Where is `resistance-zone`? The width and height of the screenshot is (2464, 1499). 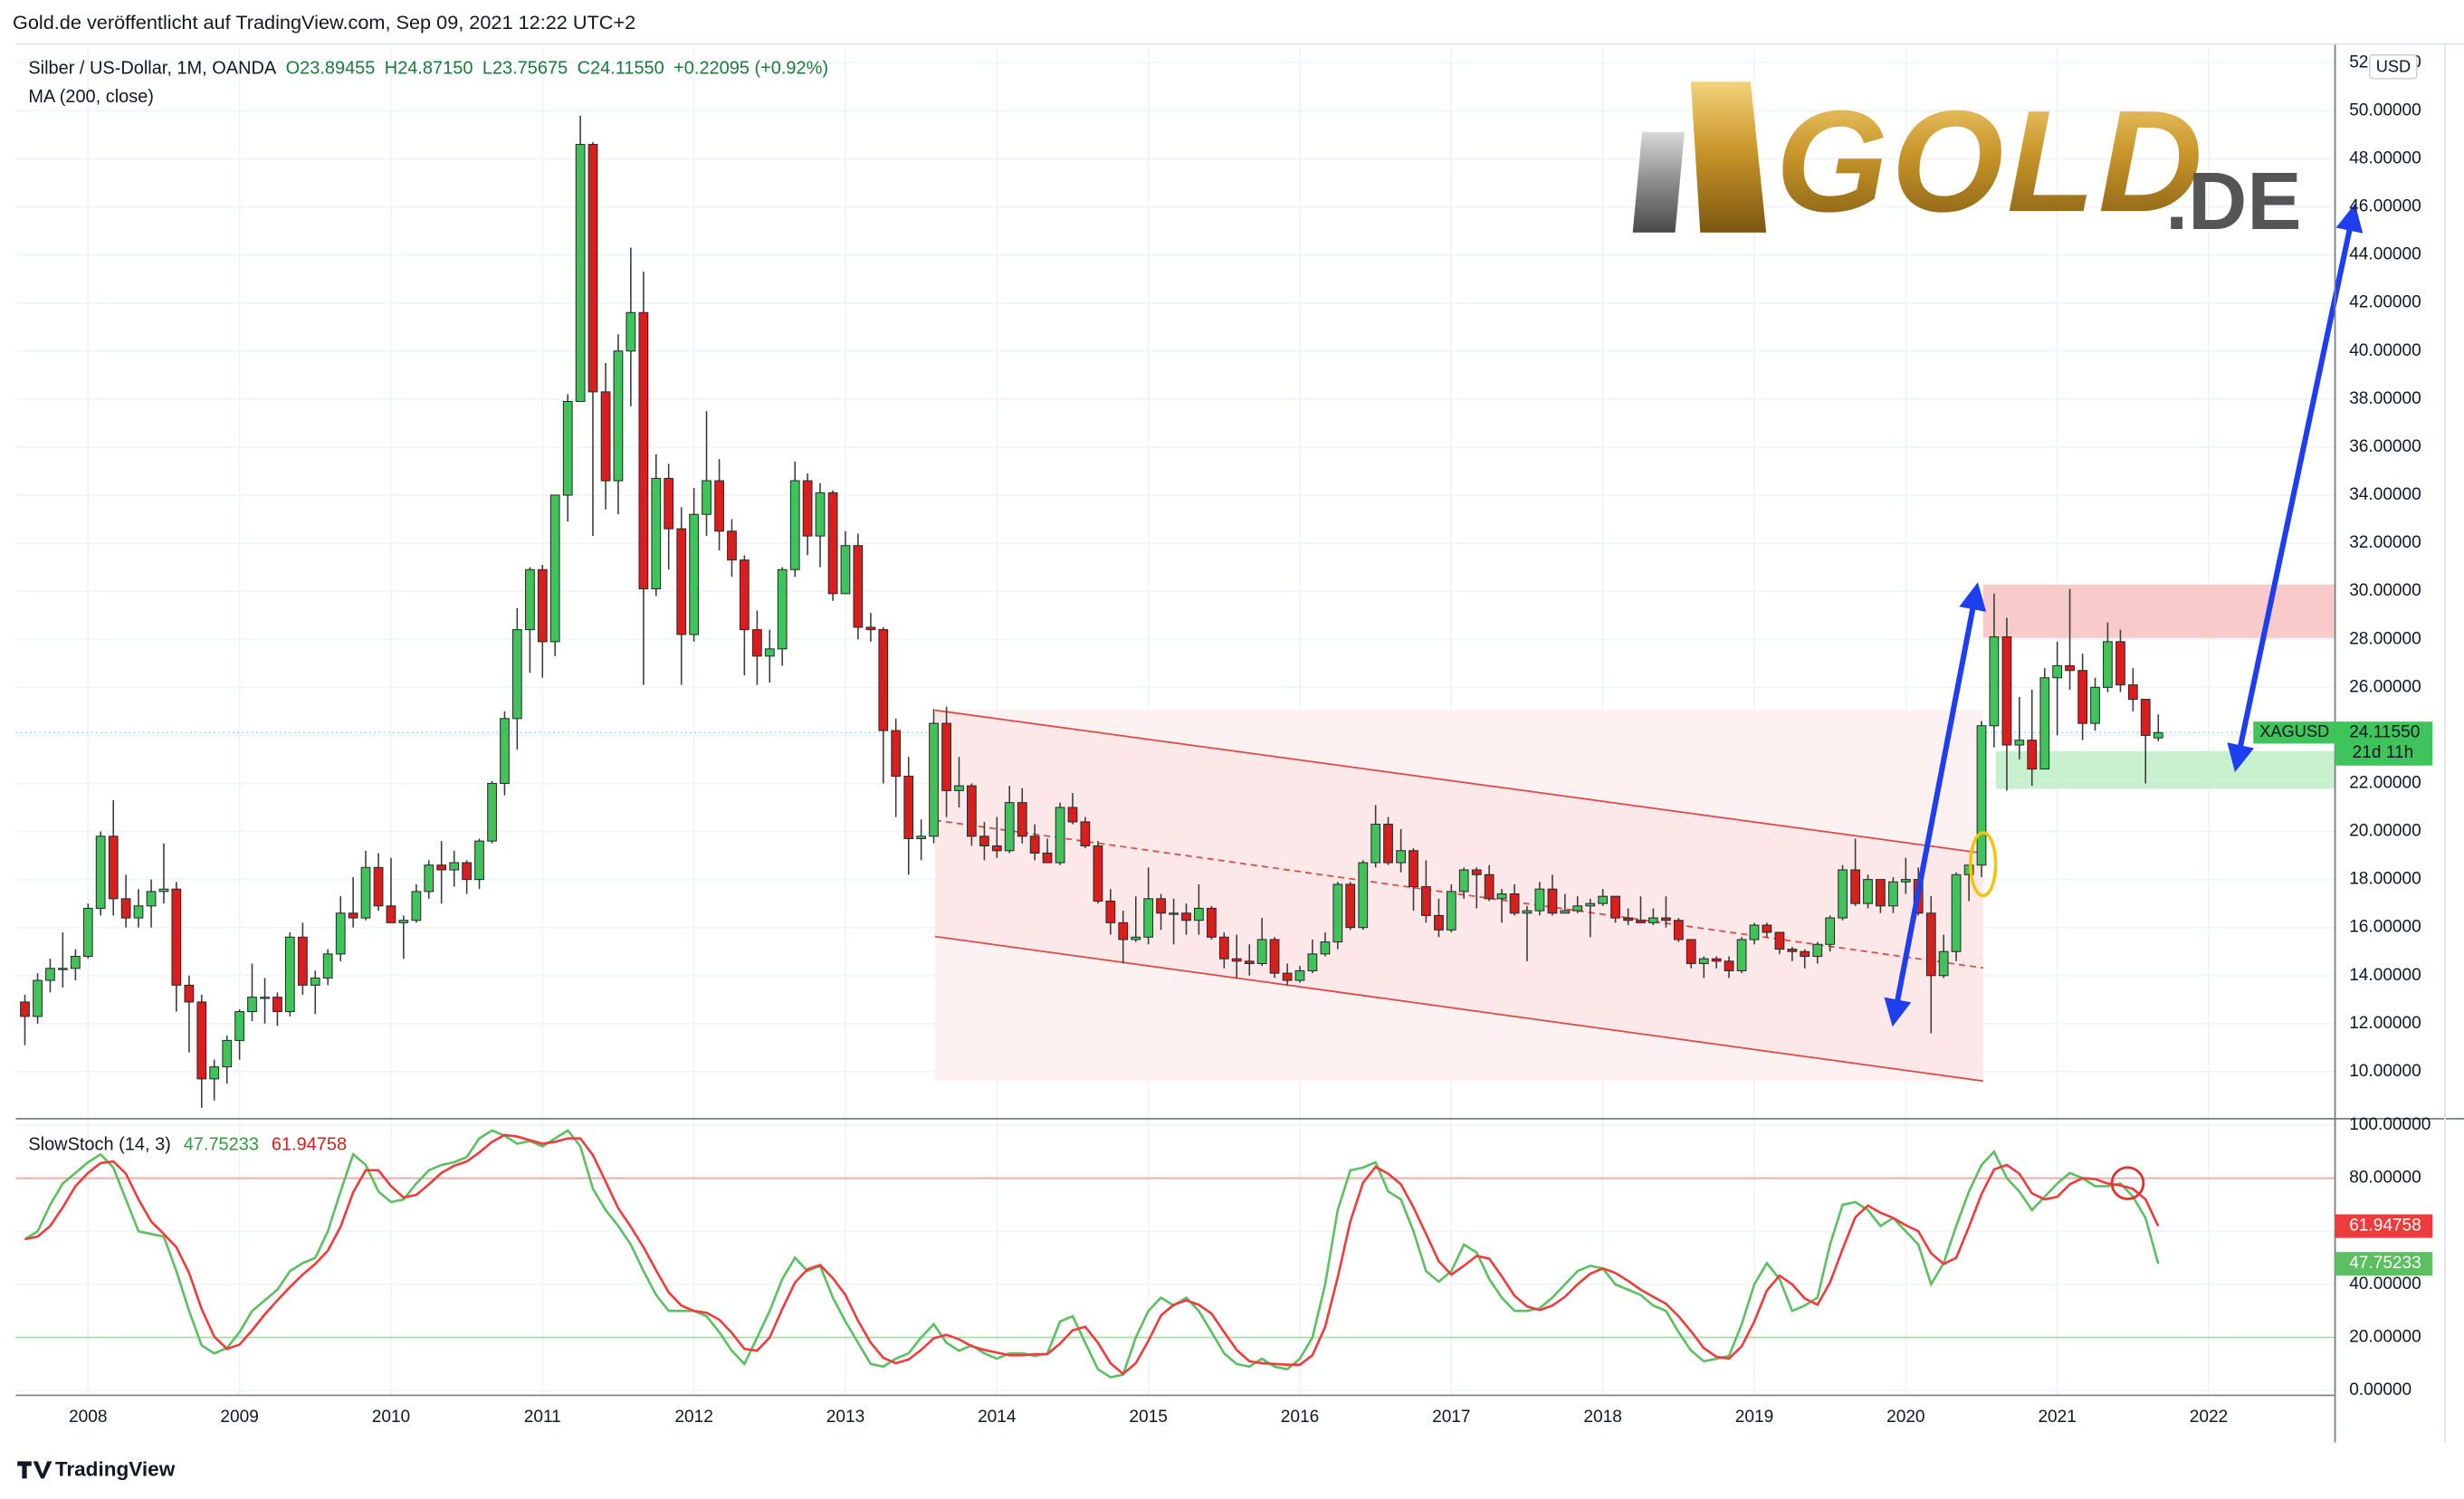
resistance-zone is located at coordinates (2158, 611).